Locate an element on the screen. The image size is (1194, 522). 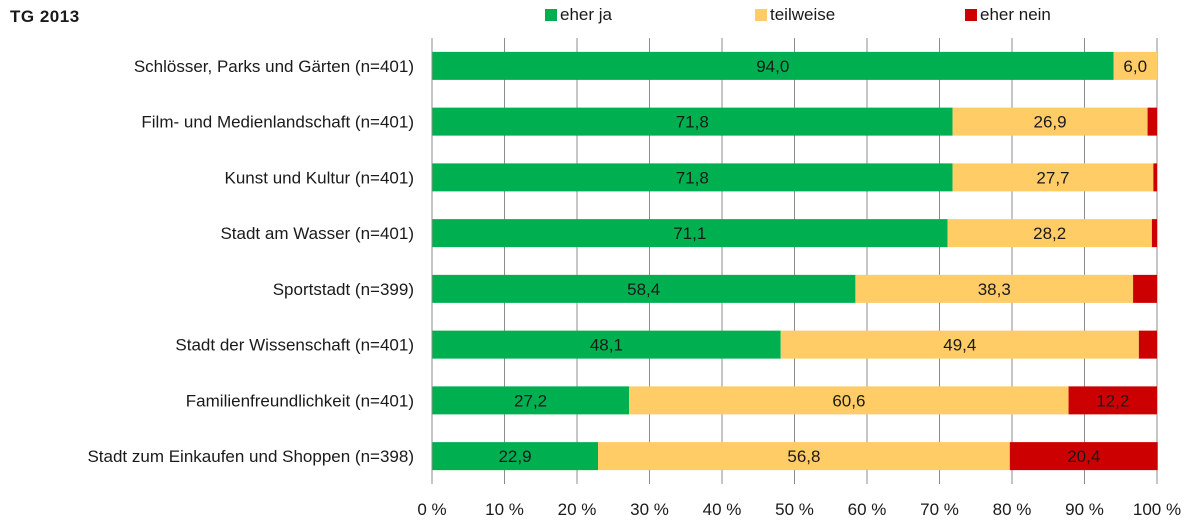
x-tick-label: 90 % is located at coordinates (1084, 509).